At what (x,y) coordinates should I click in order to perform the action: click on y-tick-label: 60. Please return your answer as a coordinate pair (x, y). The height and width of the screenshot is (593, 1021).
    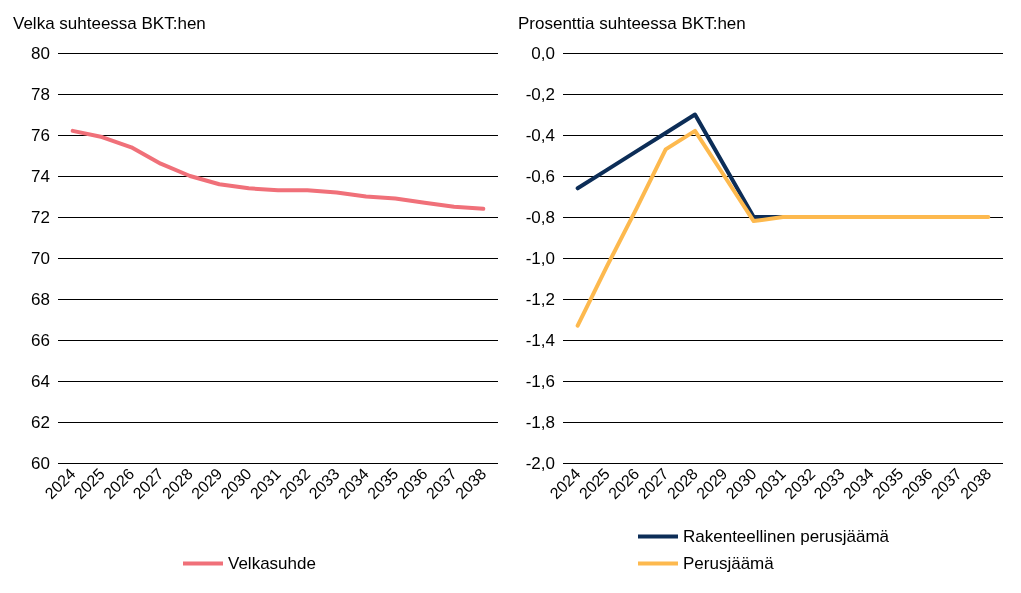
    Looking at the image, I should click on (40, 463).